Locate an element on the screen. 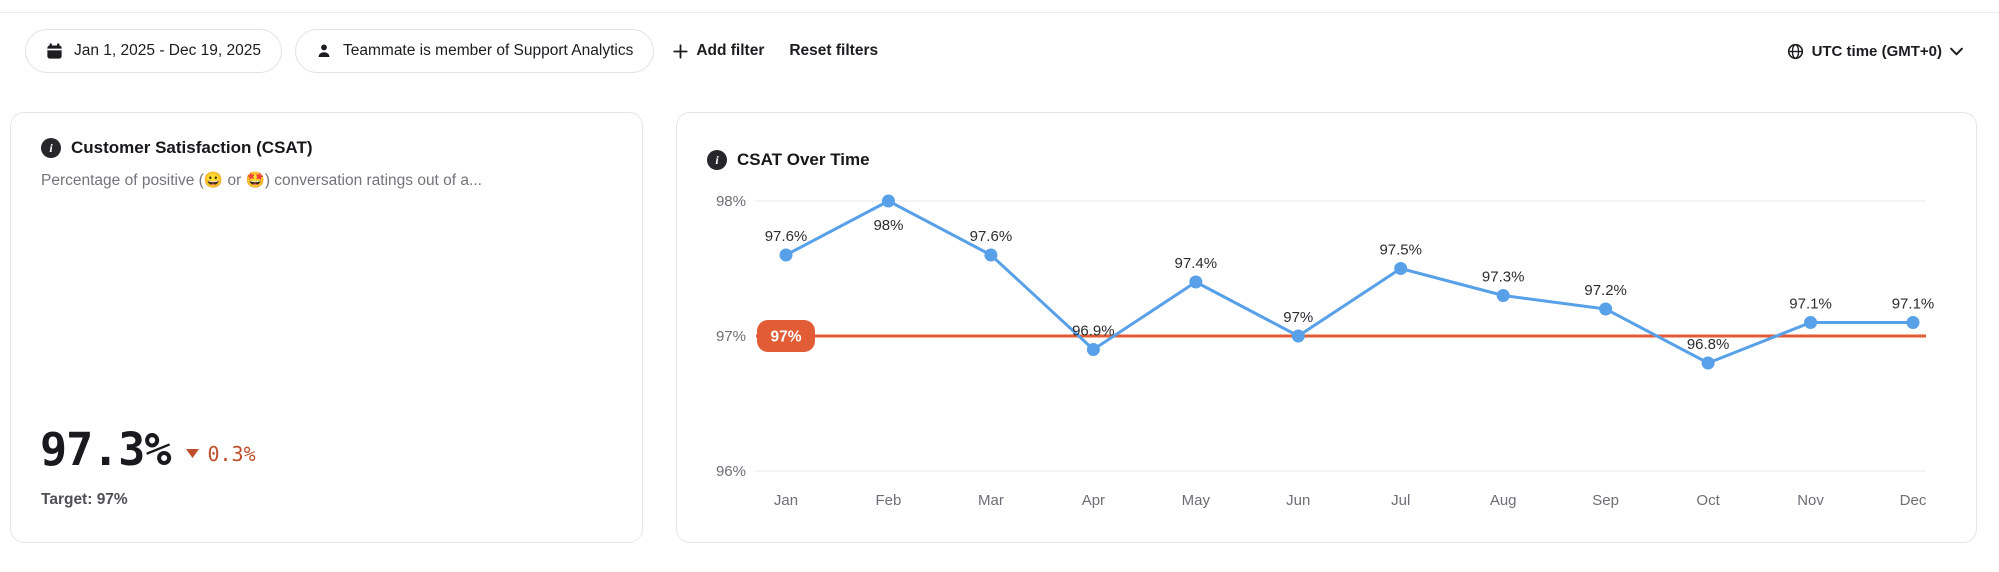 The width and height of the screenshot is (1999, 572). csat-delta: 0.3% is located at coordinates (221, 453).